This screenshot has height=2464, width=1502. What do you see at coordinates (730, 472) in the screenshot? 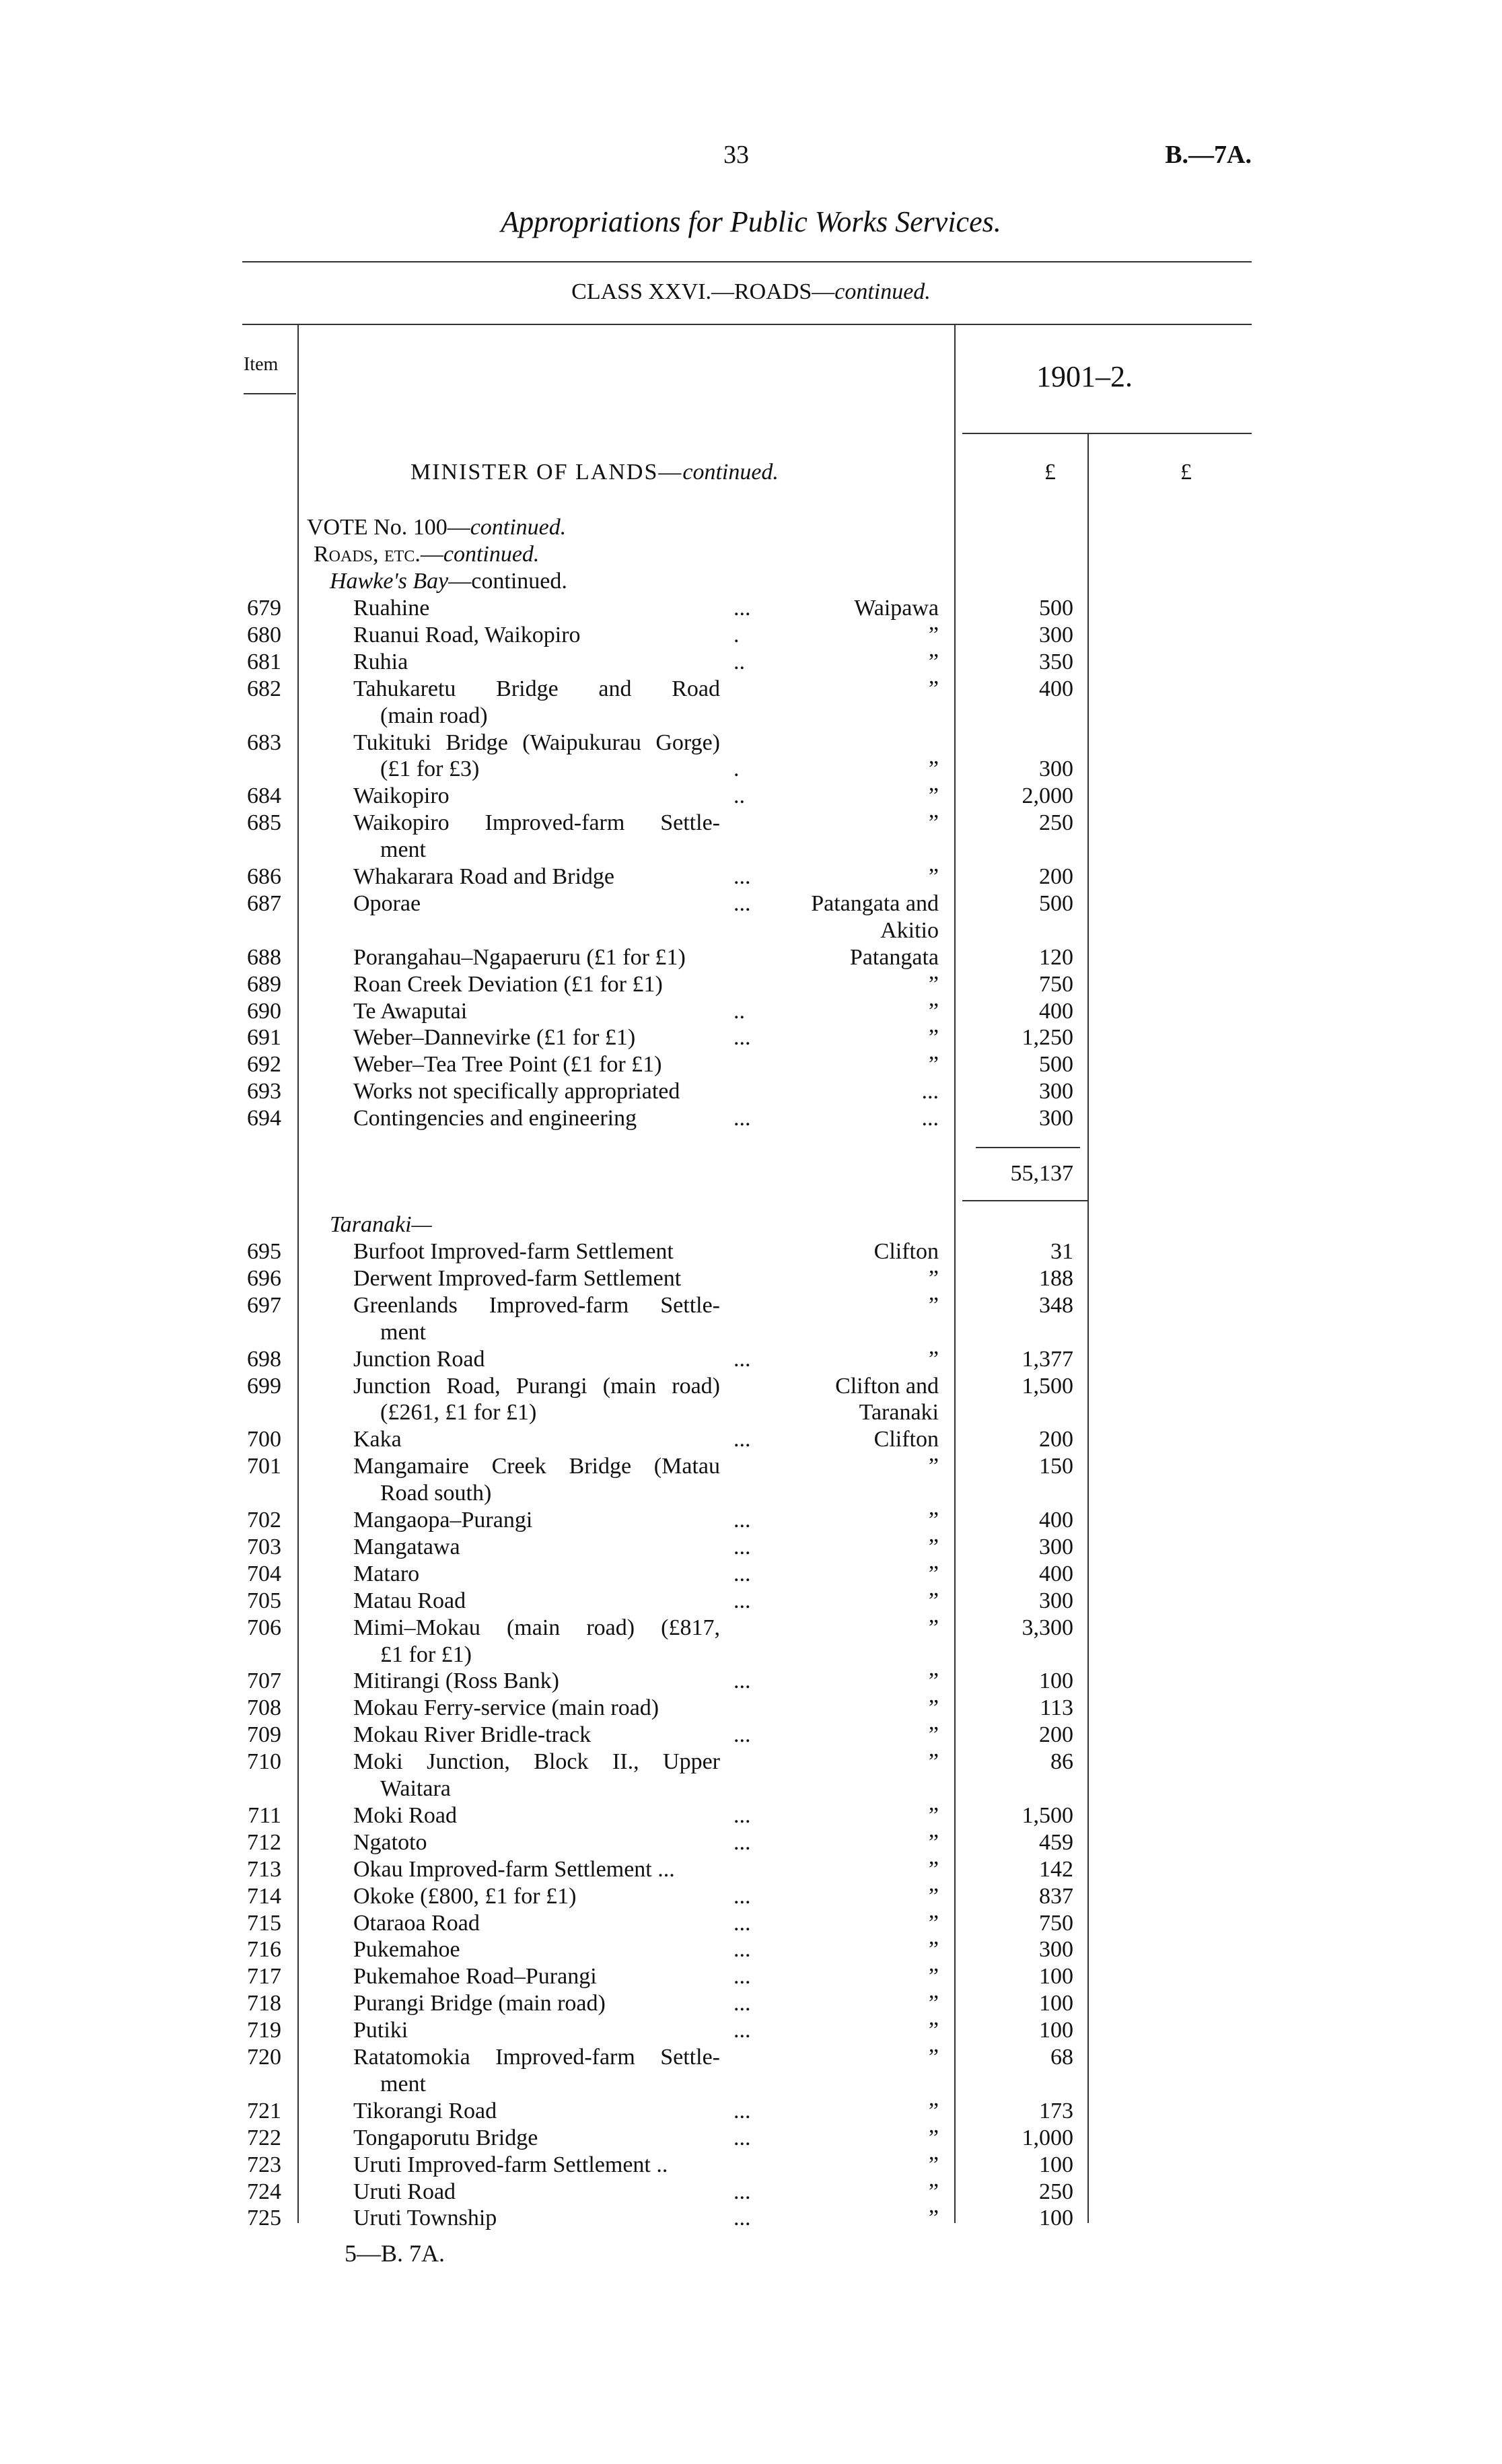
I see `ministry-heading-suffix: continued.` at bounding box center [730, 472].